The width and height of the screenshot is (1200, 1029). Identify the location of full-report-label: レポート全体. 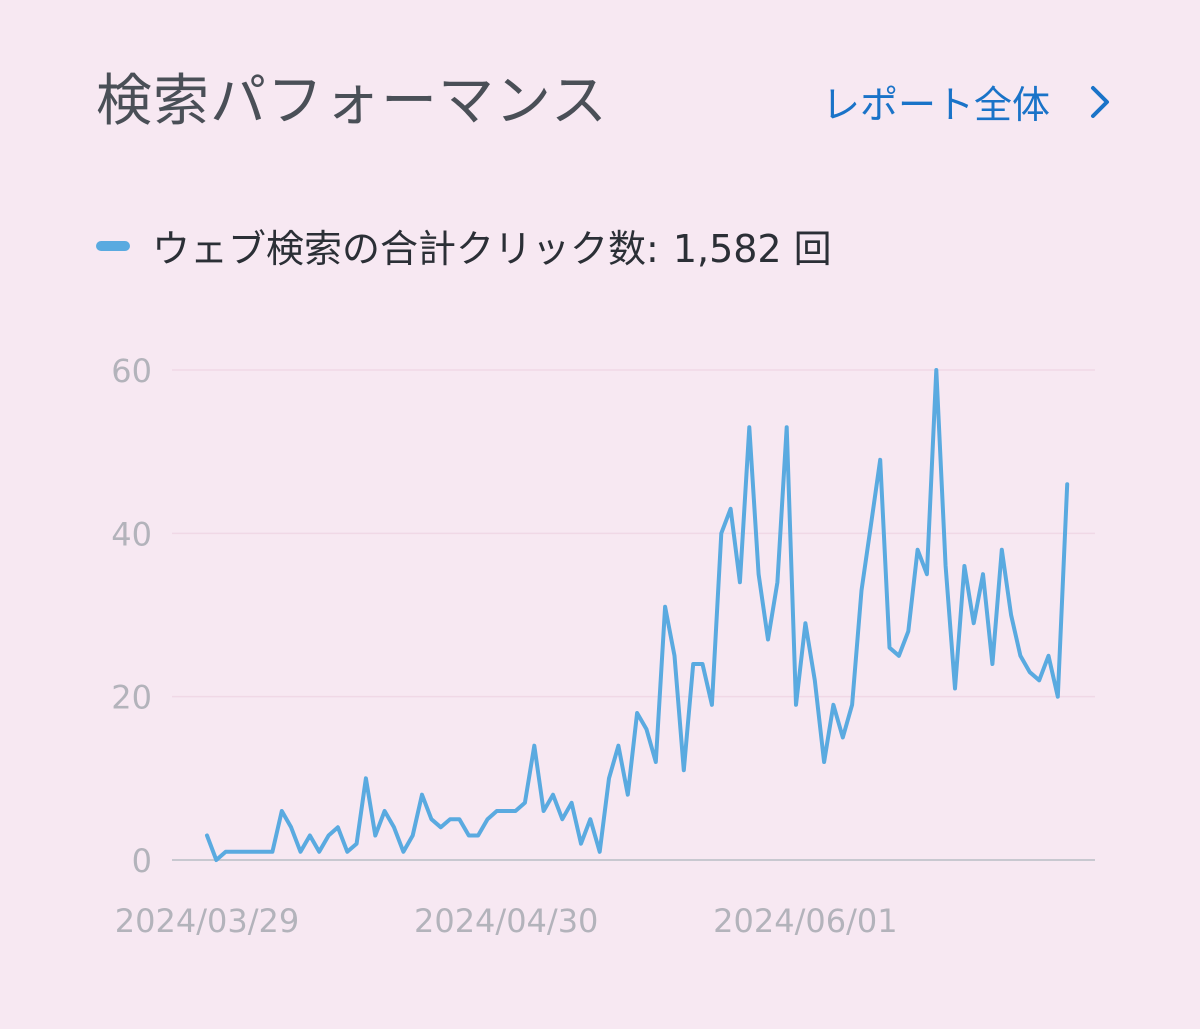
(935, 105).